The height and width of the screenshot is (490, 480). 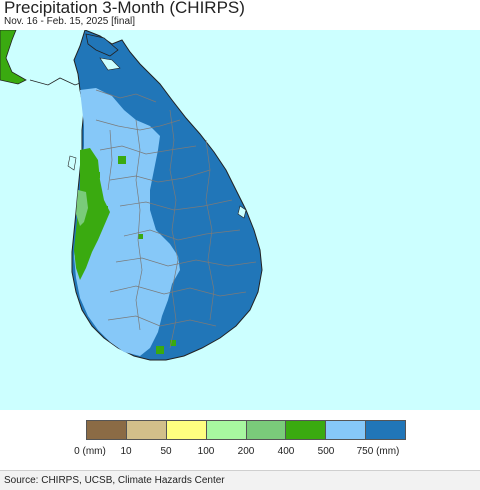 I want to click on jaffna-peninsula, so click(x=102, y=45).